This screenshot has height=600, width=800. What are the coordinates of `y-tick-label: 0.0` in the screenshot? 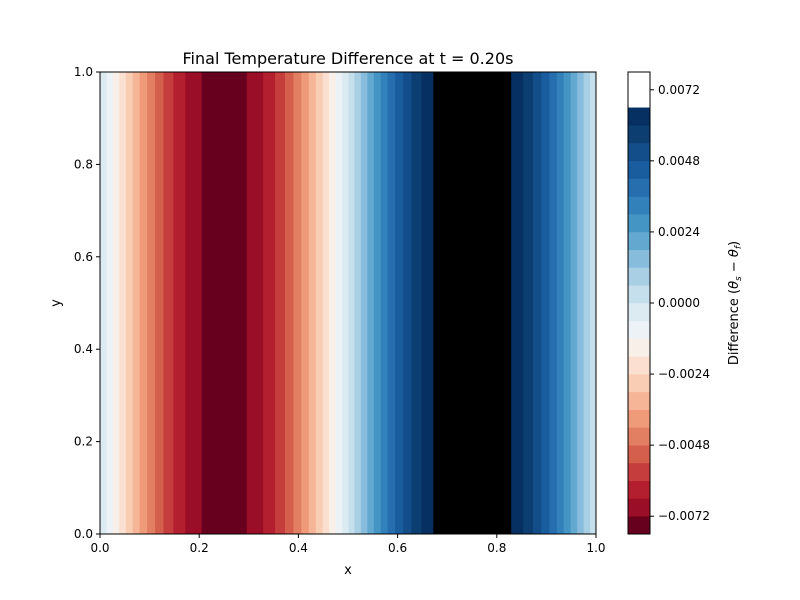 It's located at (83, 534).